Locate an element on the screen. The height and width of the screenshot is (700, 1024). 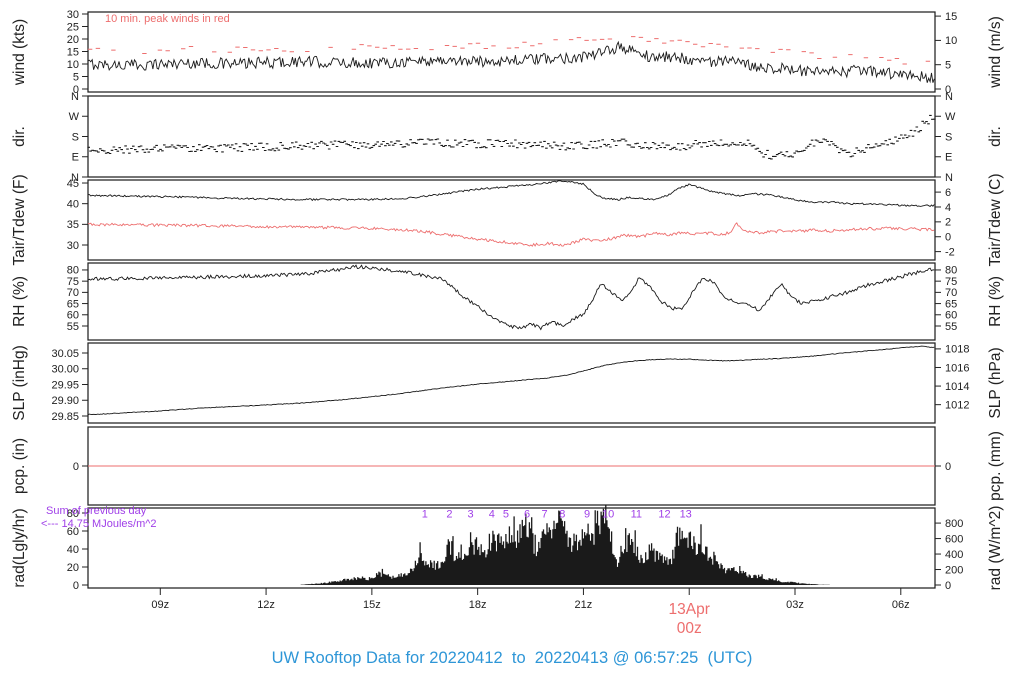
wind-tick-label-left: 10 is located at coordinates (73, 65).